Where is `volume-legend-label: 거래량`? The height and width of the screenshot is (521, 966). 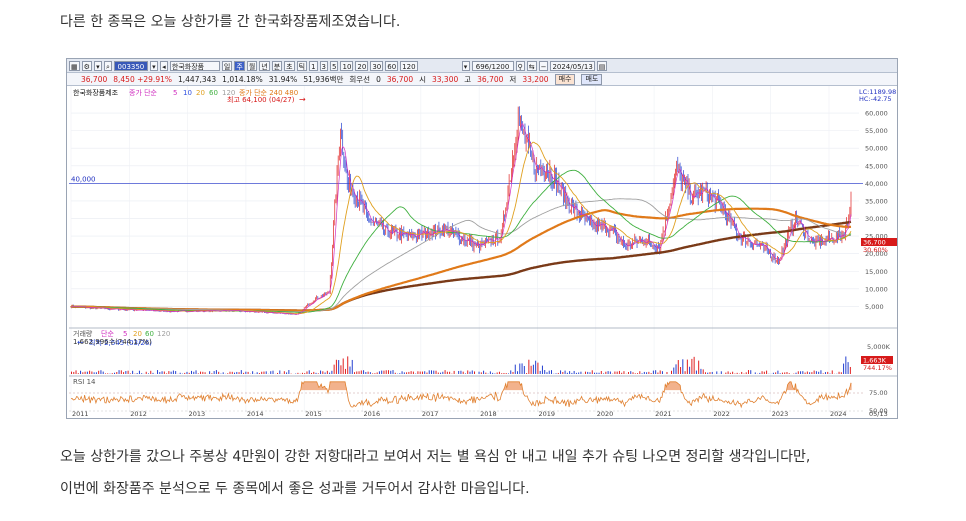
volume-legend-label: 거래량 is located at coordinates (83, 333).